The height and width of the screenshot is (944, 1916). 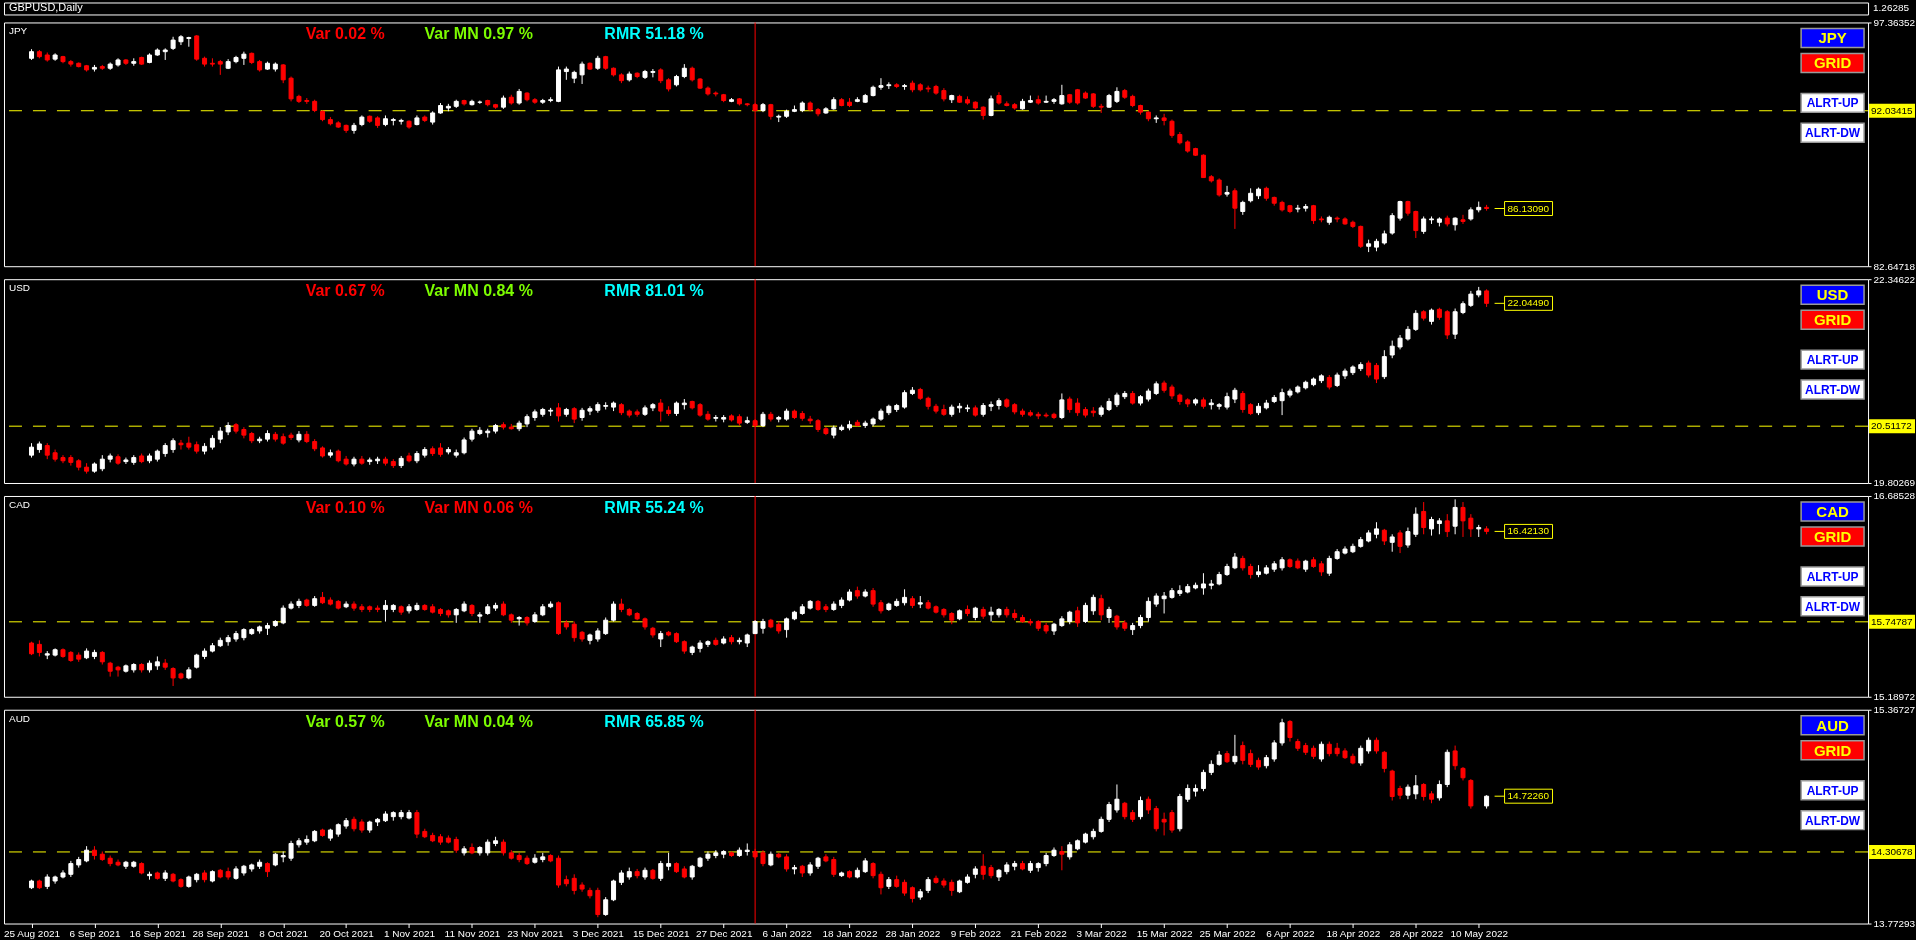 What do you see at coordinates (1528, 303) in the screenshot?
I see `annotation: 22.04490` at bounding box center [1528, 303].